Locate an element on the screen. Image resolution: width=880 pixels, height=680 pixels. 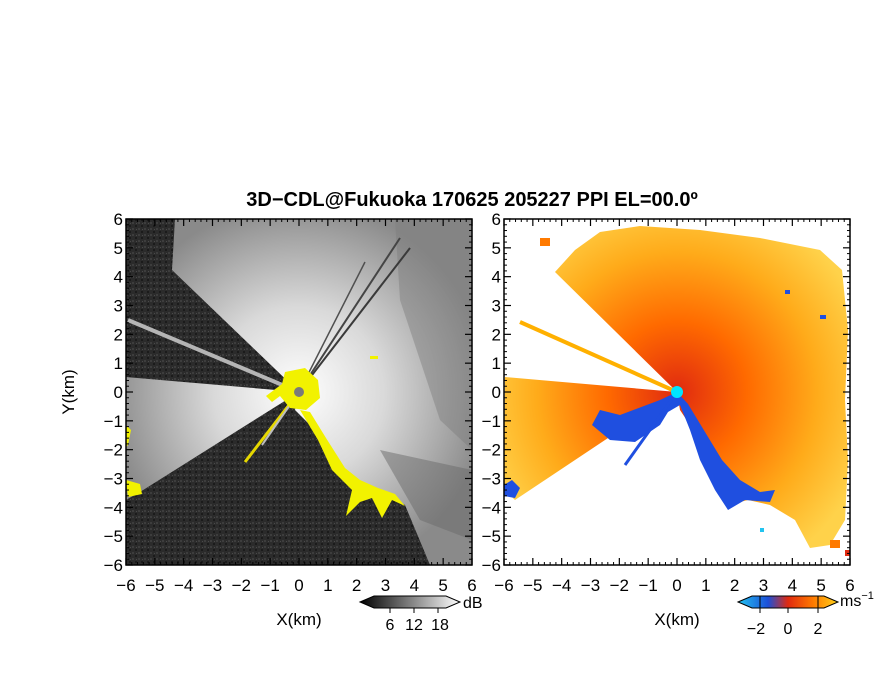
right-y-tick-labels: −6 −5 −4 −3 −2 −1 0 1 2 3 4 5 6 is located at coordinates (491, 392).